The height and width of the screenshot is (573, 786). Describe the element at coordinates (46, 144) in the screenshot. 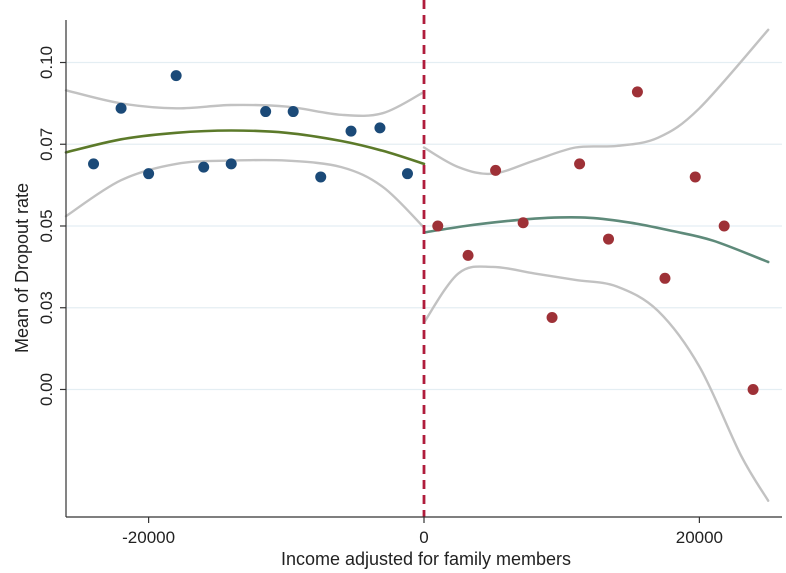

I see `y-tick-label-3: 0.07` at that location.